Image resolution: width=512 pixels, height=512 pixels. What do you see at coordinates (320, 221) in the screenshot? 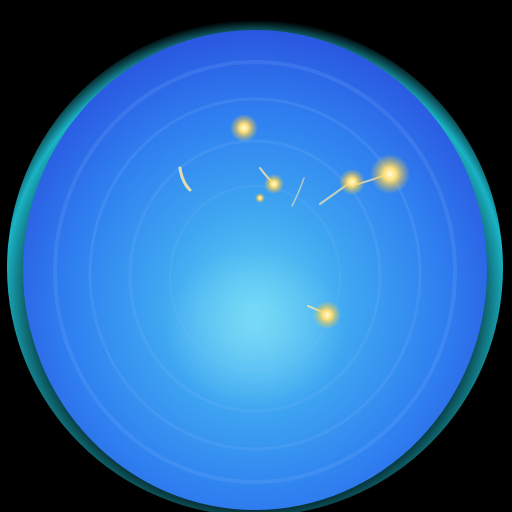
I see `sparkles` at bounding box center [320, 221].